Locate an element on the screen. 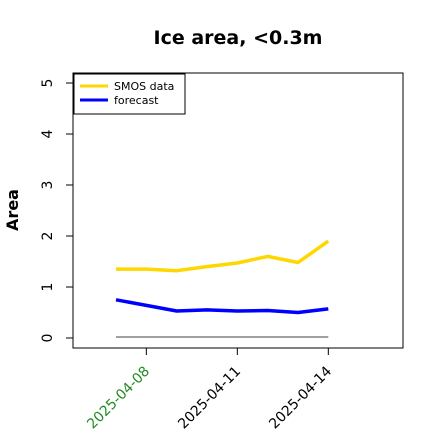 The image size is (440, 440). y-tick-label: 0 is located at coordinates (48, 338).